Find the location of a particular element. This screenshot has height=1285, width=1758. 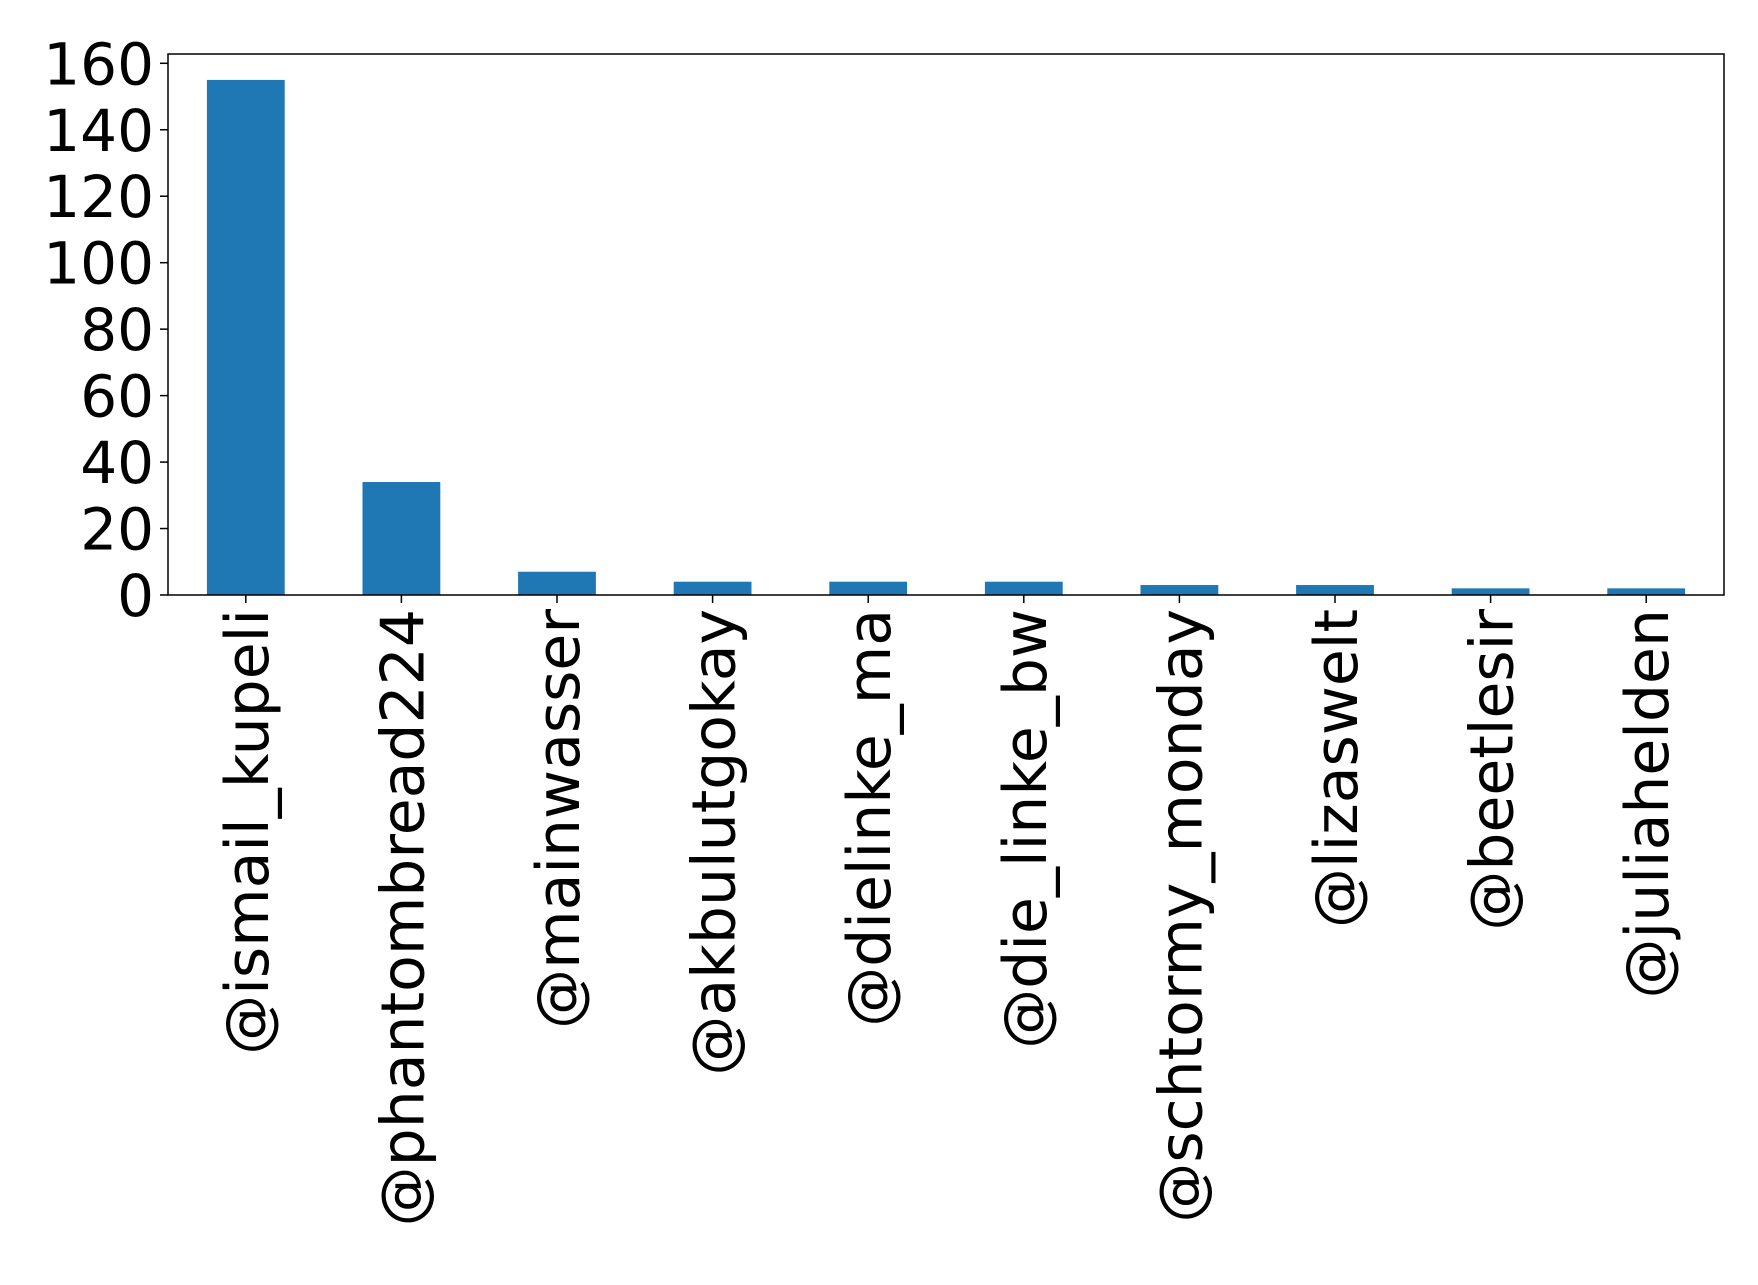

x-tick-label: @schtormy_monday is located at coordinates (1181, 916).